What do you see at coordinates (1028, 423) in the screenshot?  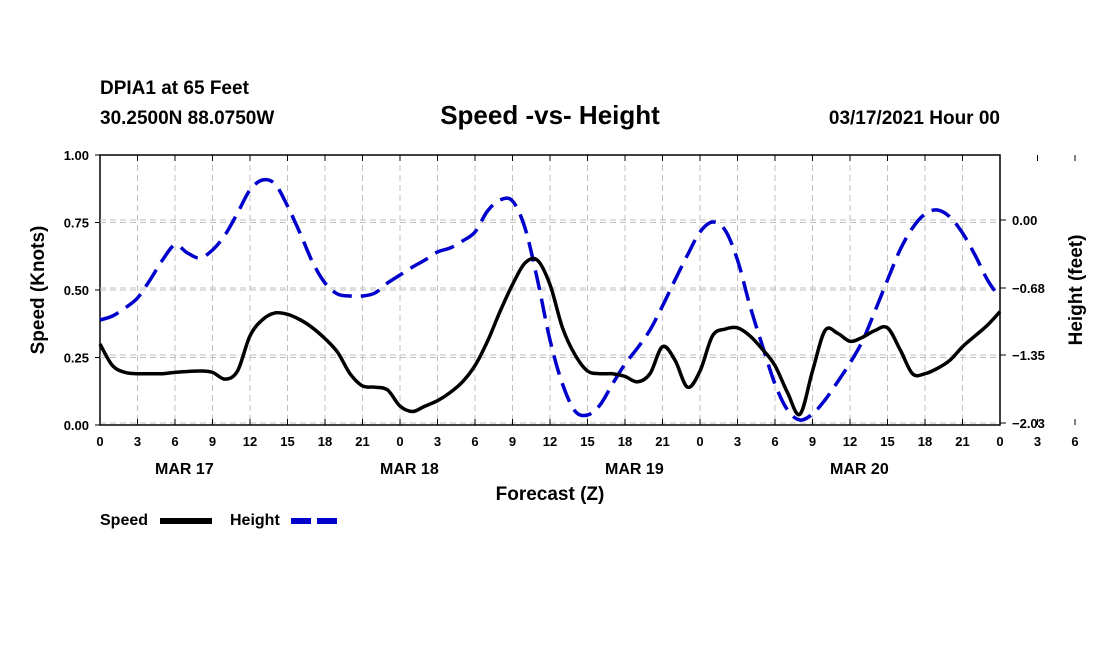 I see `y2-tick-label: −2.03` at bounding box center [1028, 423].